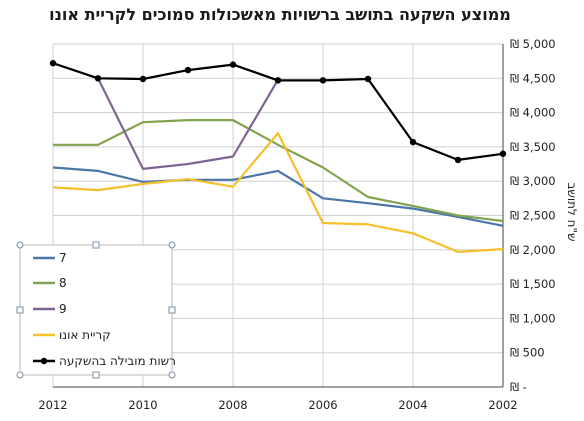  What do you see at coordinates (527, 353) in the screenshot?
I see `y-tick-label: ₪ 500` at bounding box center [527, 353].